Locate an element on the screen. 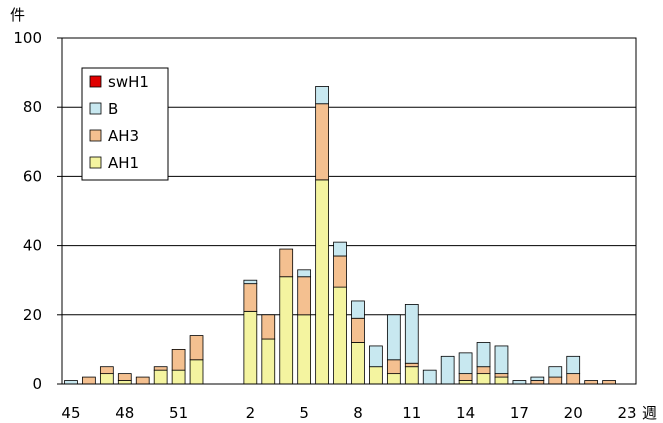 This screenshot has width=663, height=423. legend-swatch-AH3 is located at coordinates (95, 135).